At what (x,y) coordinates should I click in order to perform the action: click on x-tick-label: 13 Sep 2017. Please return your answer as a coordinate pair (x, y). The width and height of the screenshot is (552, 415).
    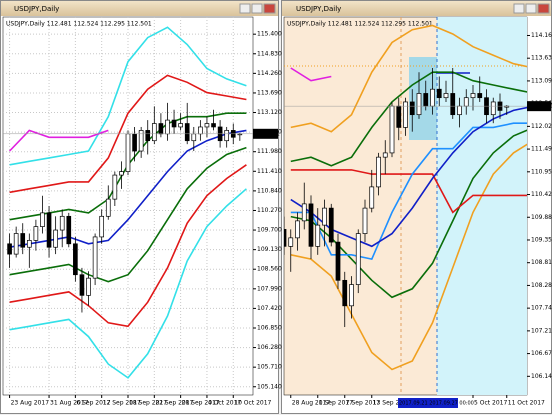
    Looking at the image, I should click on (392, 403).